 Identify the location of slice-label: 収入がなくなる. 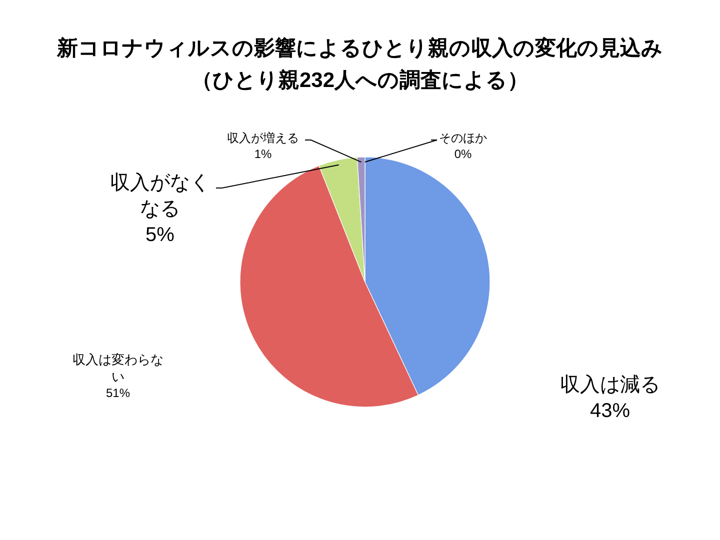
(160, 196).